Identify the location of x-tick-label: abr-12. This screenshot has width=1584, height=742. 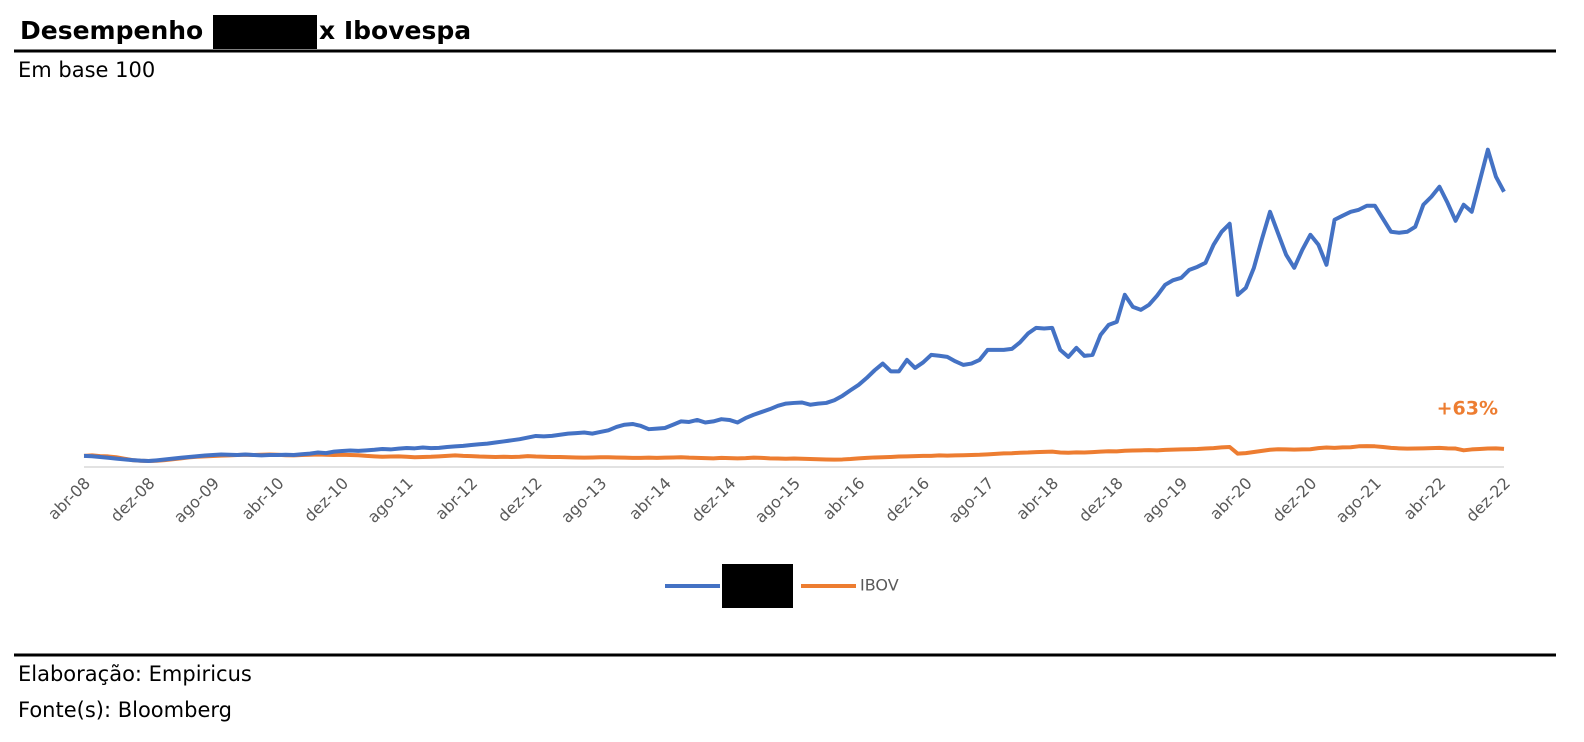
(456, 499).